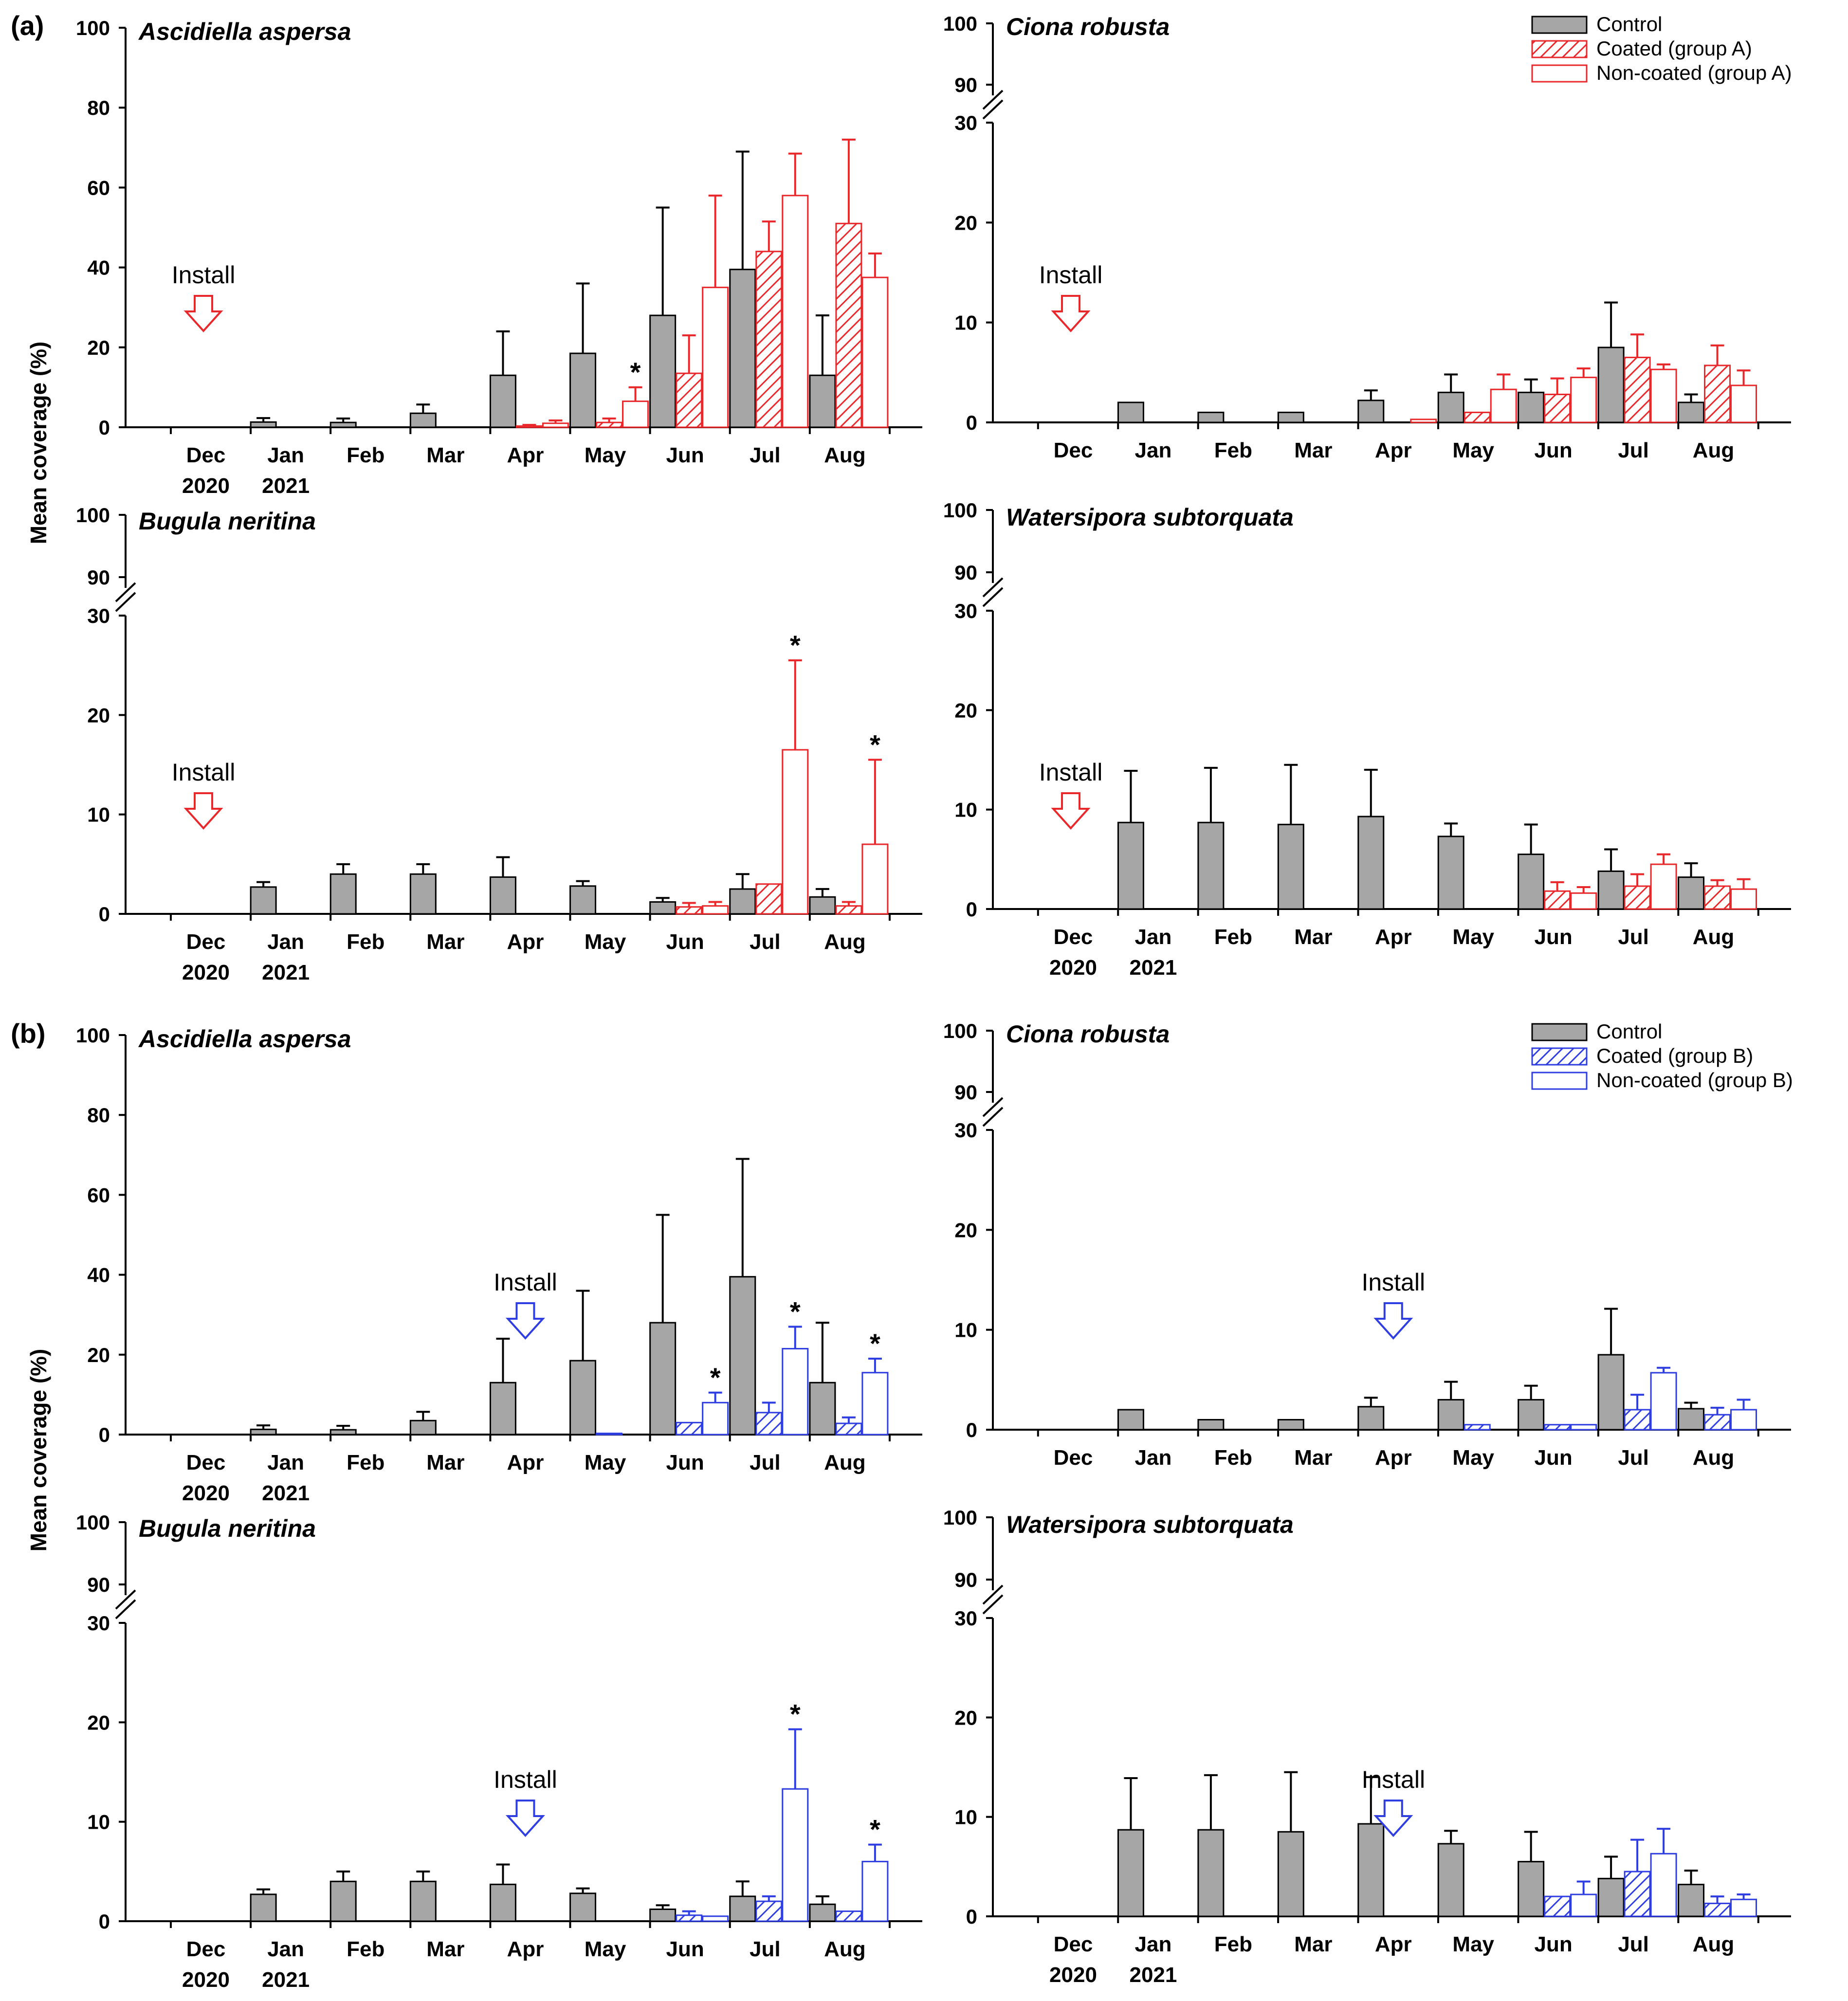  Describe the element at coordinates (1313, 450) in the screenshot. I see `chart-a-ciona-robusta-month-label-mar: Mar` at that location.